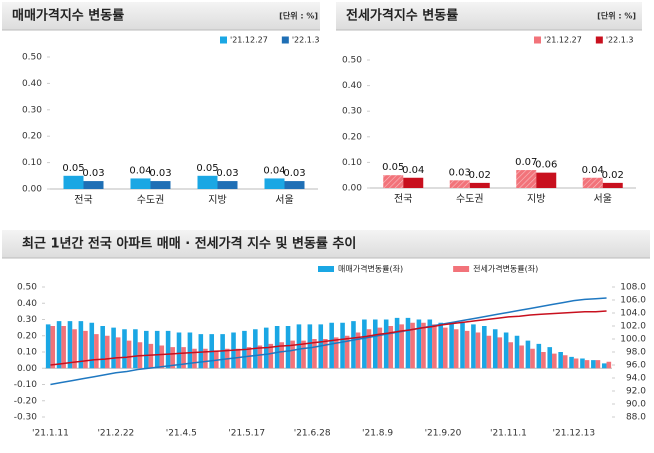 Image resolution: width=654 pixels, height=453 pixels. What do you see at coordinates (633, 340) in the screenshot?
I see `y2-tick-label: 100.0` at bounding box center [633, 340].